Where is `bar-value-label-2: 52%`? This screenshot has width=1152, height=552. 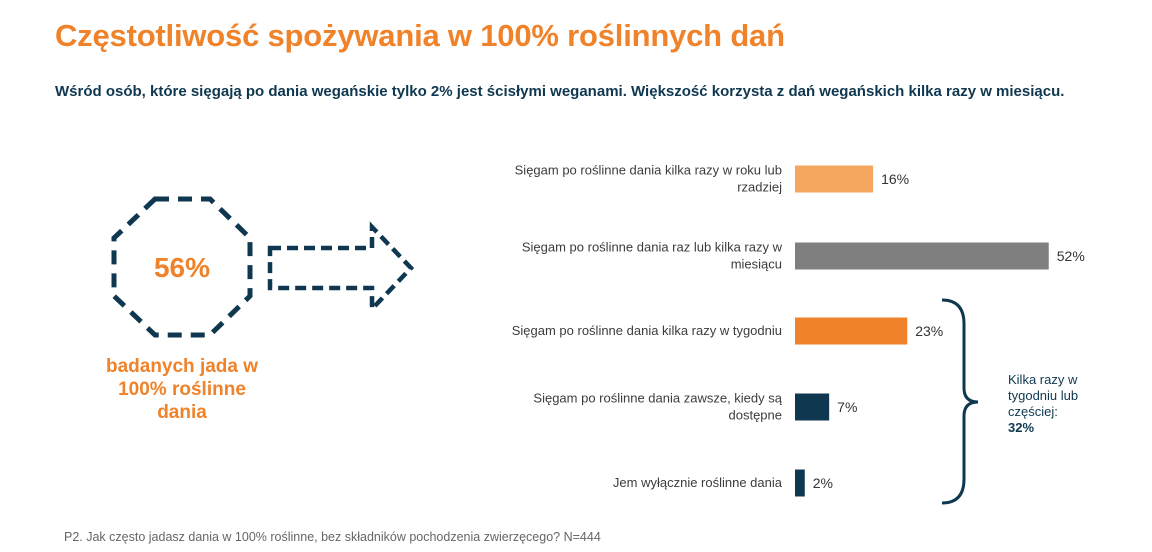 bar-value-label-2: 52% is located at coordinates (1071, 256).